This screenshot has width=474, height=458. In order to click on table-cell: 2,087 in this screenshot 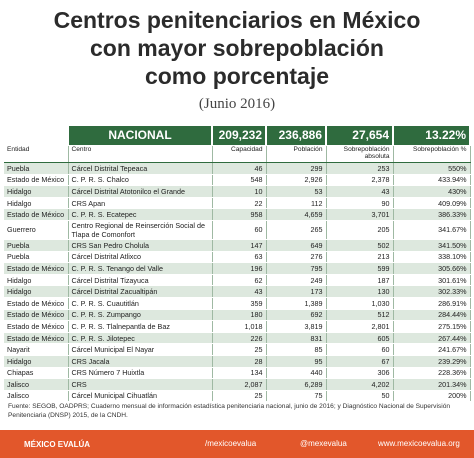, I will do `click(239, 384)`.